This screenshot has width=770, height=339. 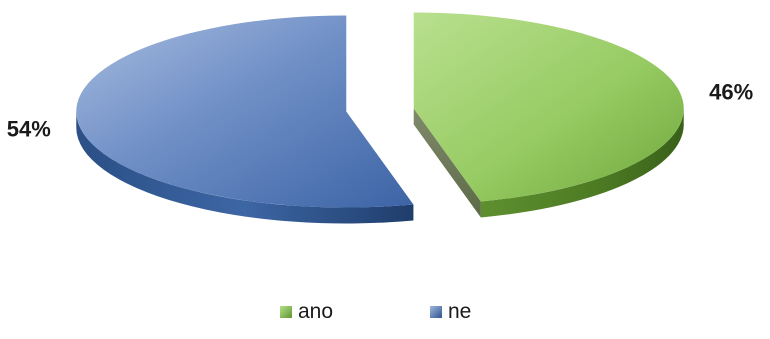 What do you see at coordinates (315, 311) in the screenshot?
I see `legend-label-ano: ano` at bounding box center [315, 311].